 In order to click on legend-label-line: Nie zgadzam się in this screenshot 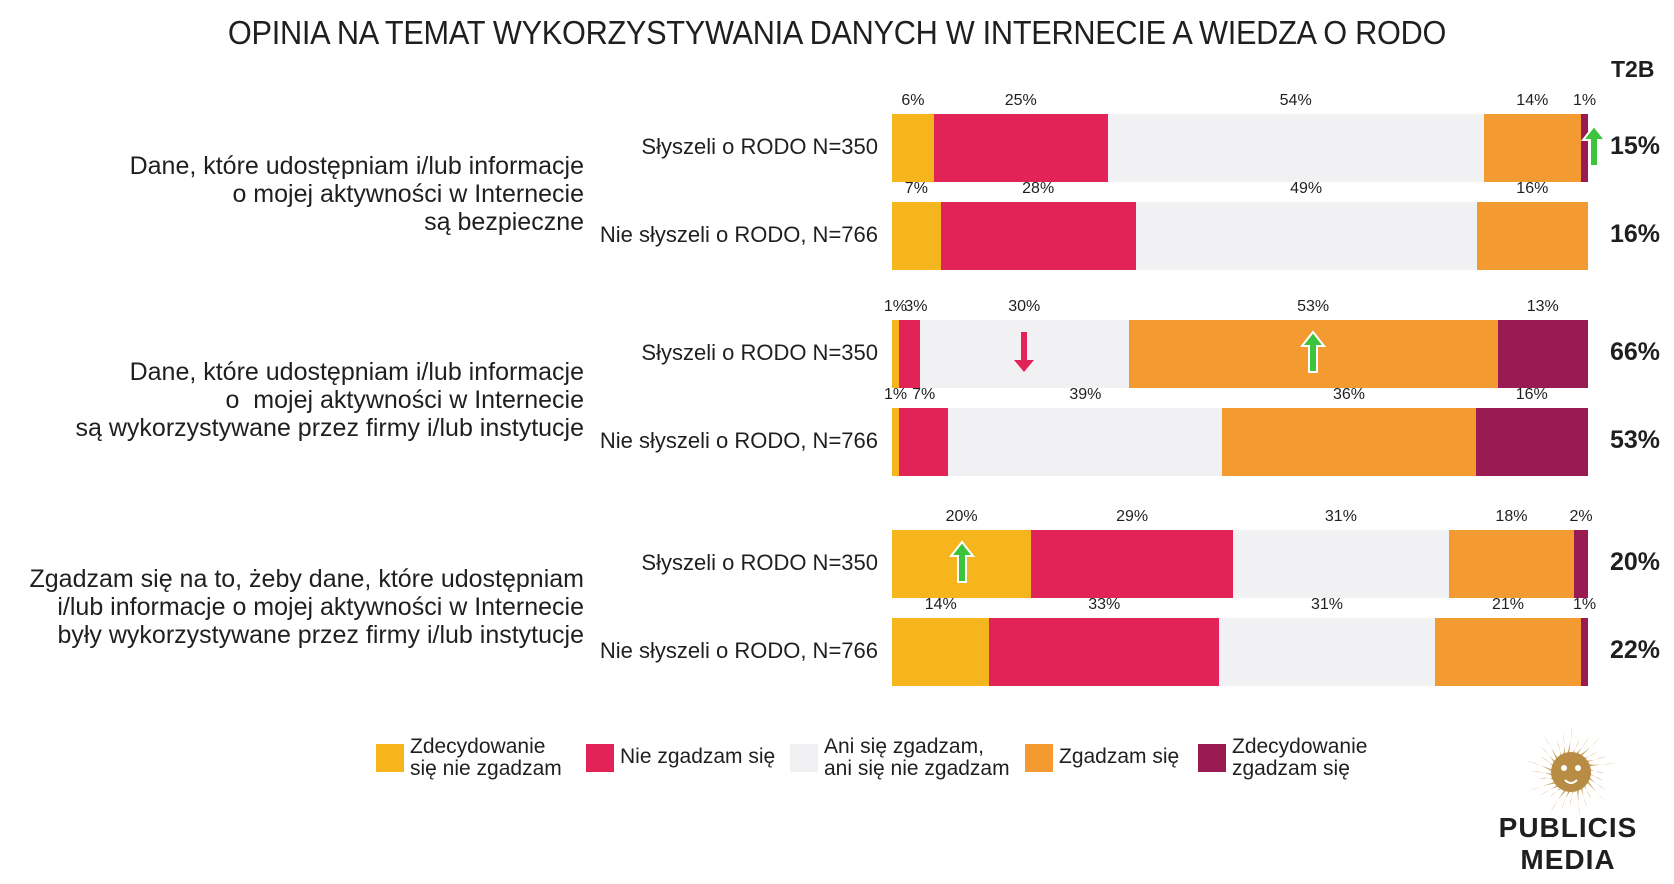, I will do `click(698, 756)`.